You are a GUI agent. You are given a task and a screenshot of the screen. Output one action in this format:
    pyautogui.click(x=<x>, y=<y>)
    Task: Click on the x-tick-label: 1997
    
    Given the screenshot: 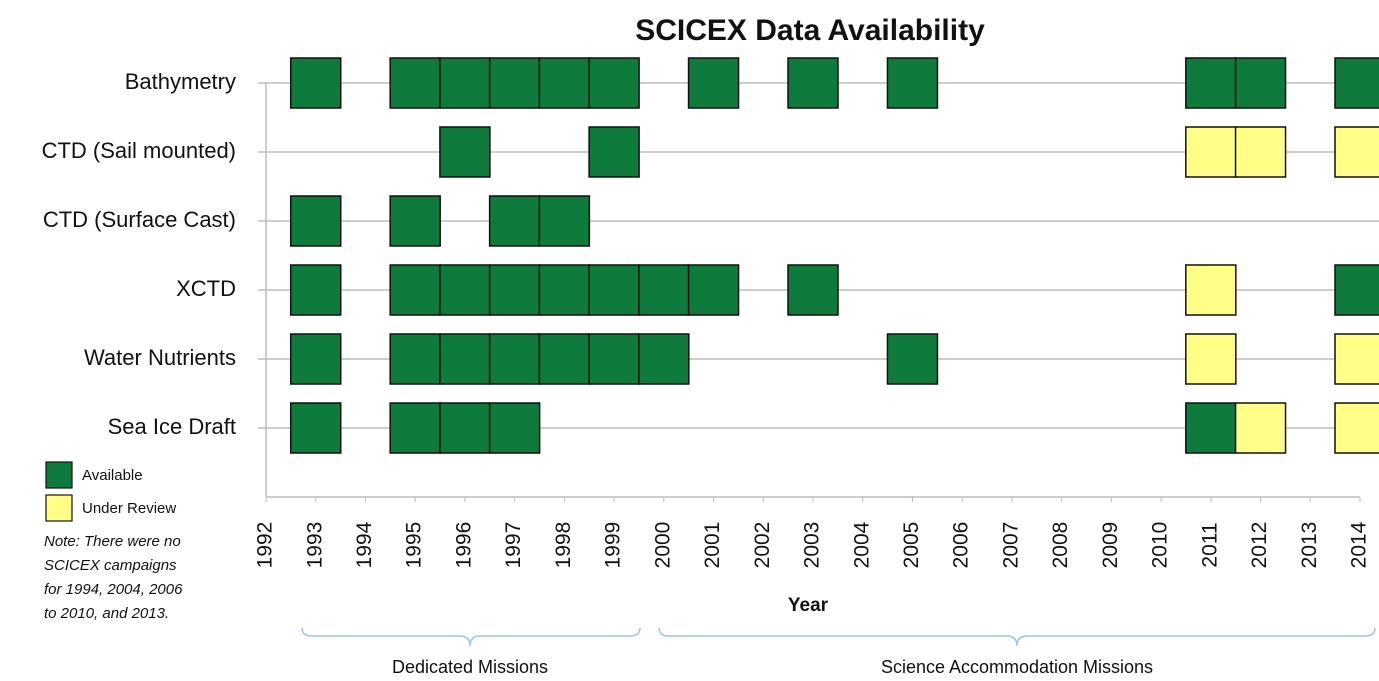 What is the action you would take?
    pyautogui.click(x=513, y=545)
    